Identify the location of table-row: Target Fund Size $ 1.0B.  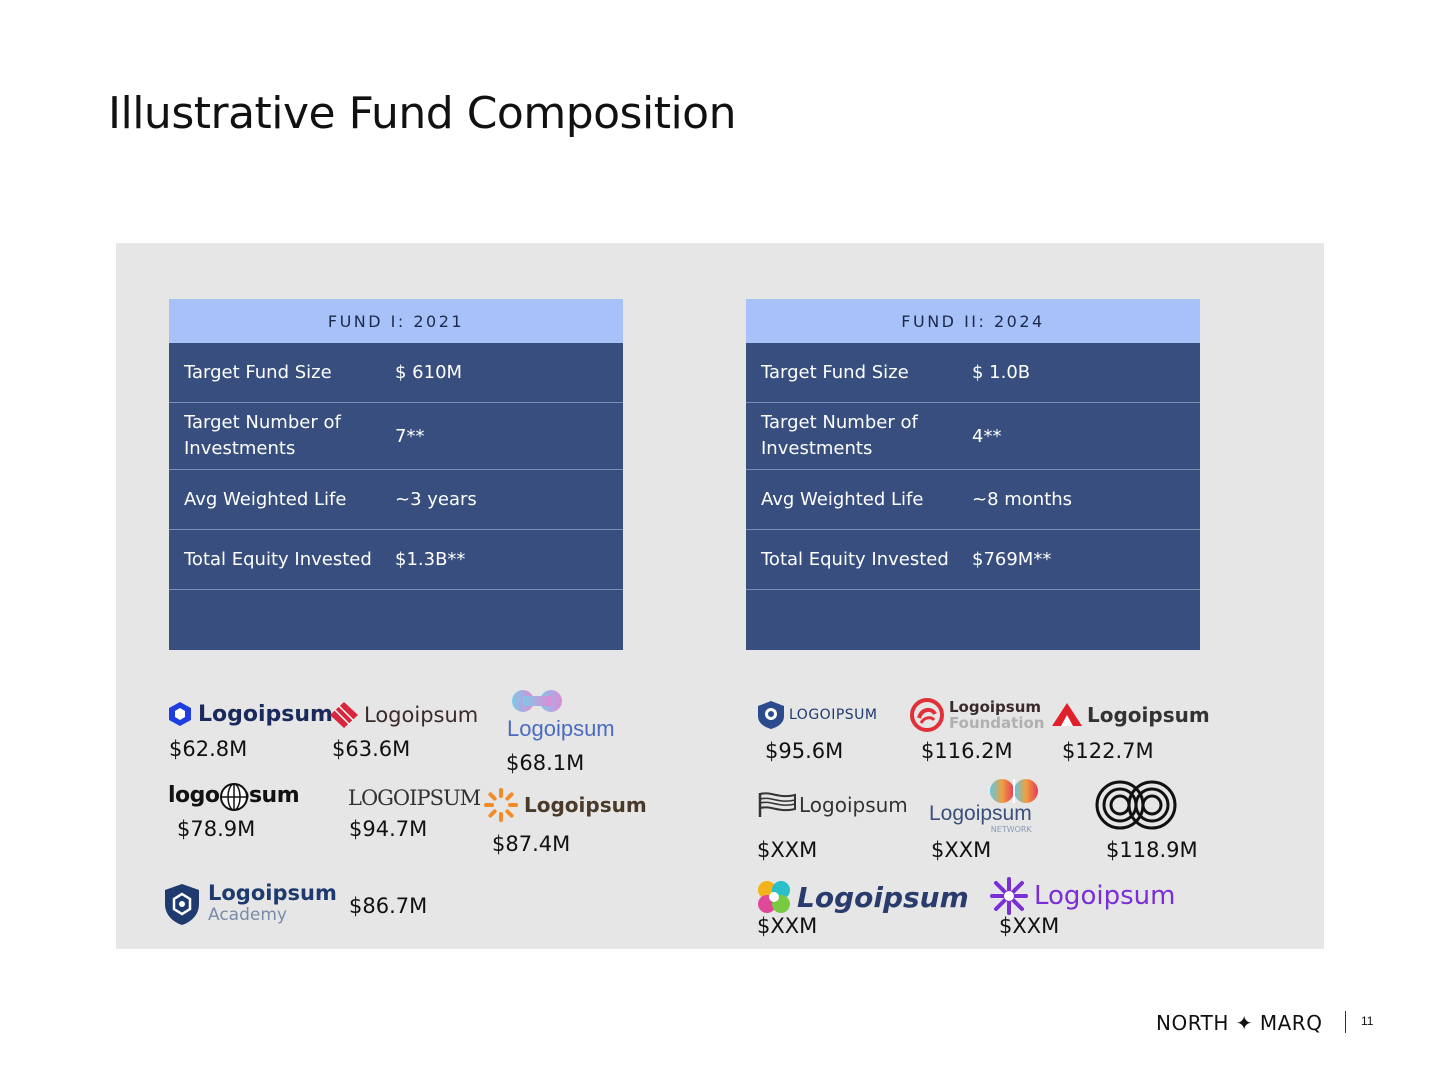
(973, 373).